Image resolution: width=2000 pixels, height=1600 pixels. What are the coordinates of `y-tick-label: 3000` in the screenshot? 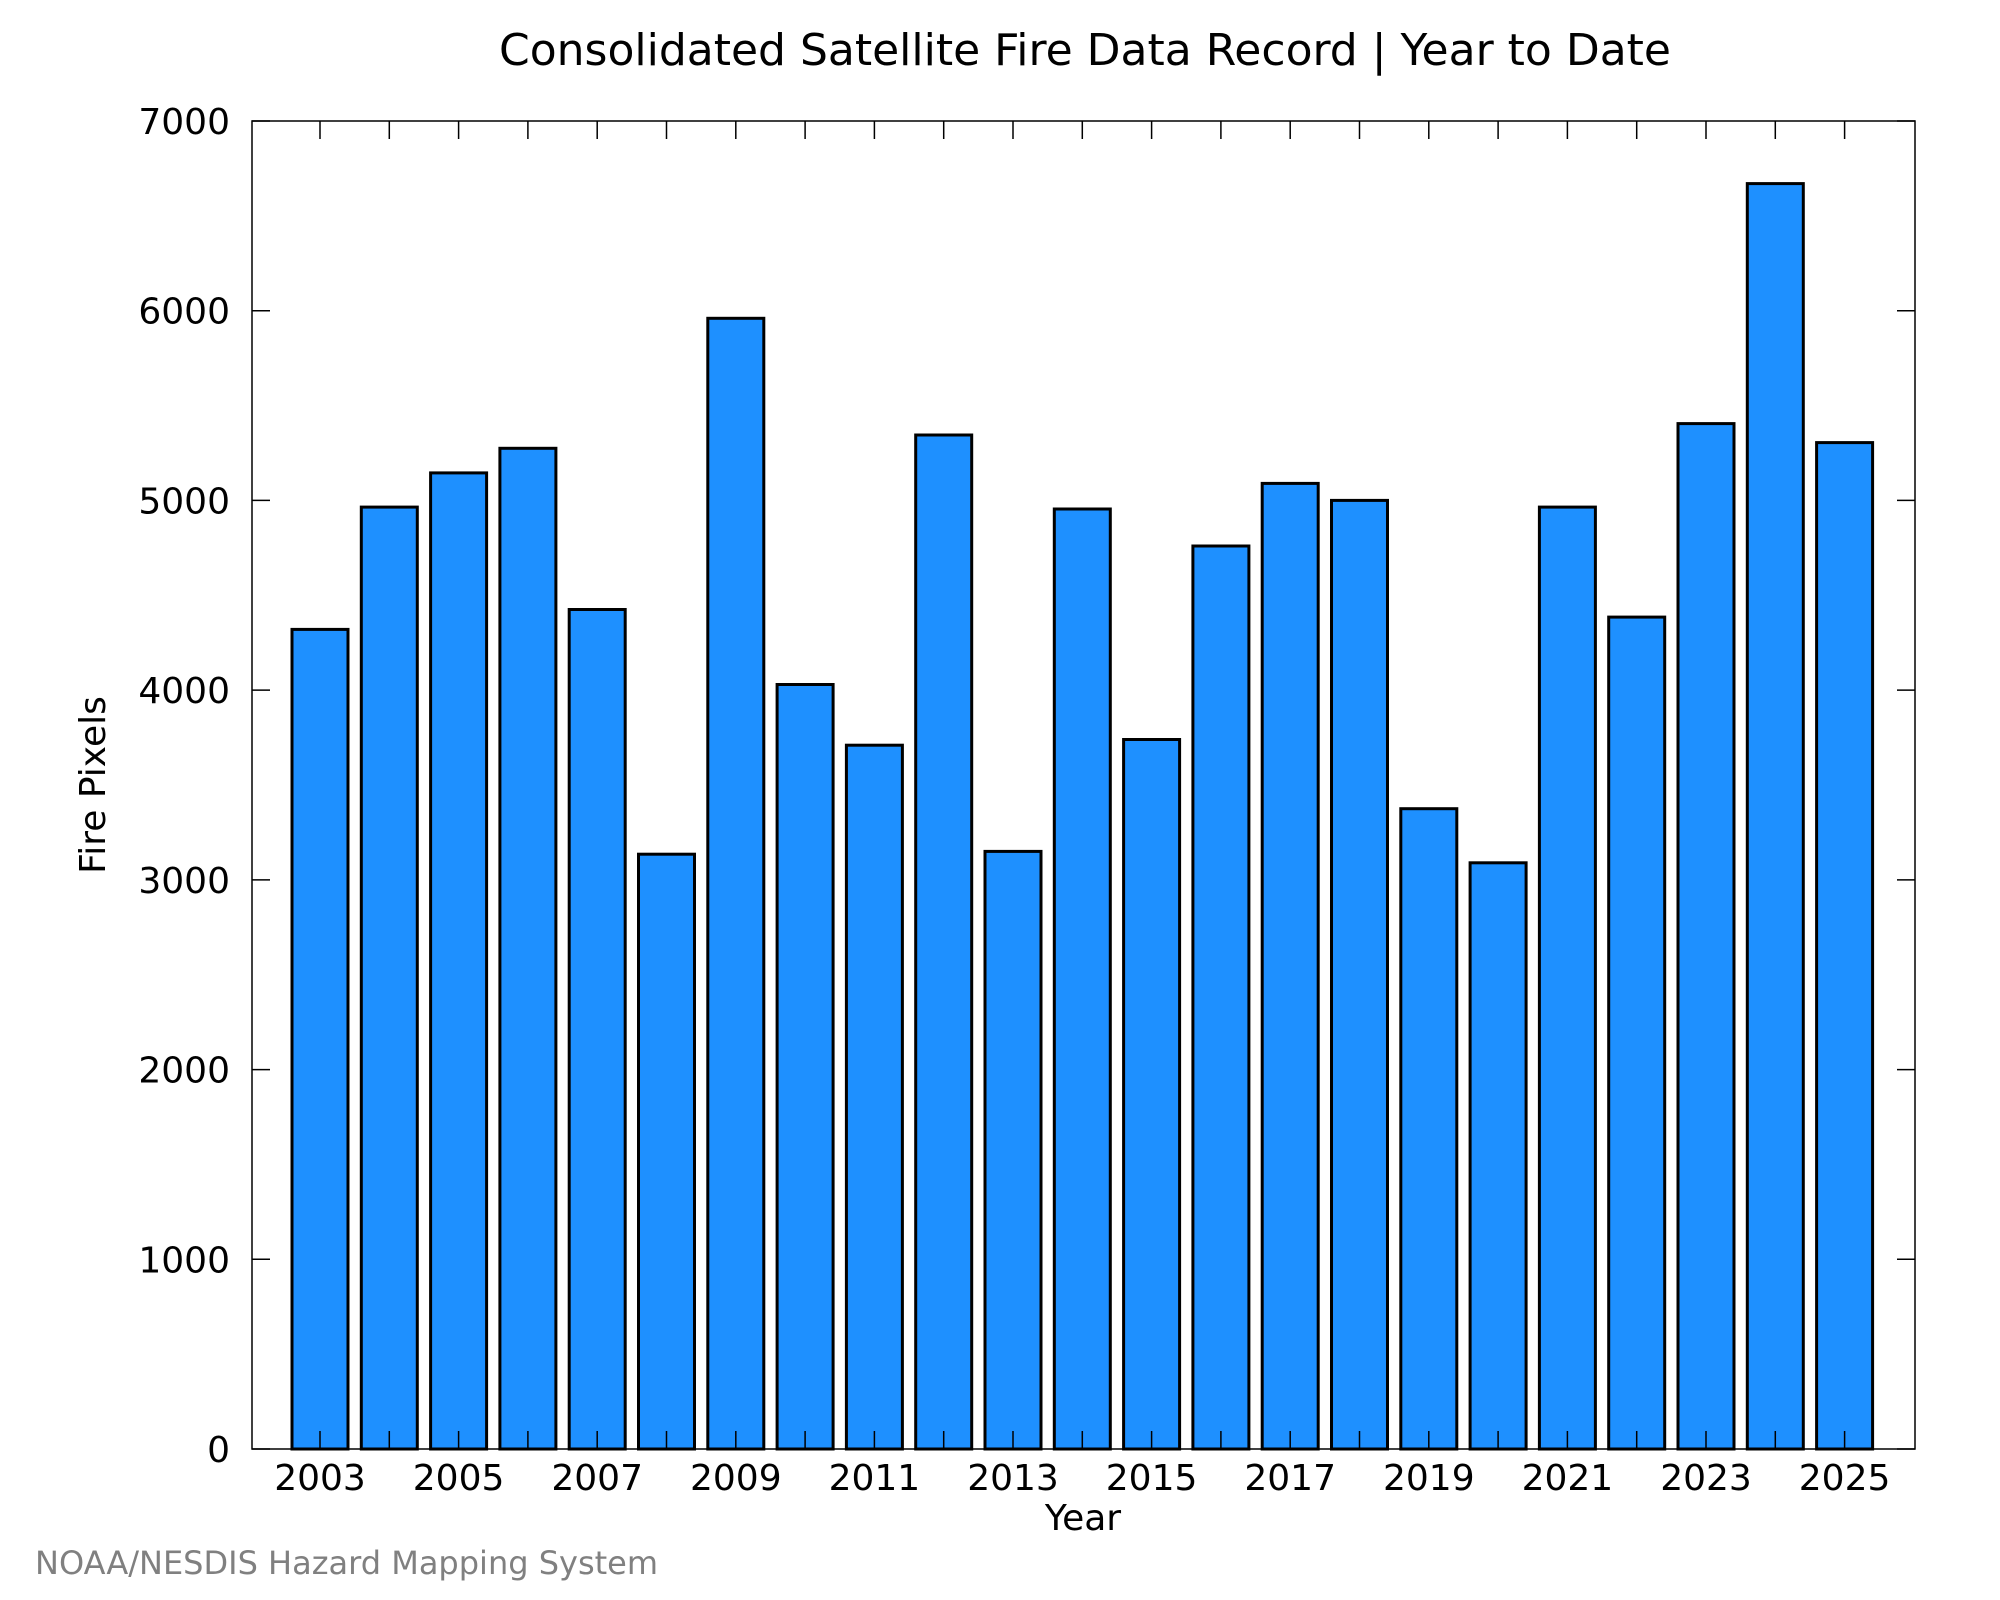 It's located at (184, 881).